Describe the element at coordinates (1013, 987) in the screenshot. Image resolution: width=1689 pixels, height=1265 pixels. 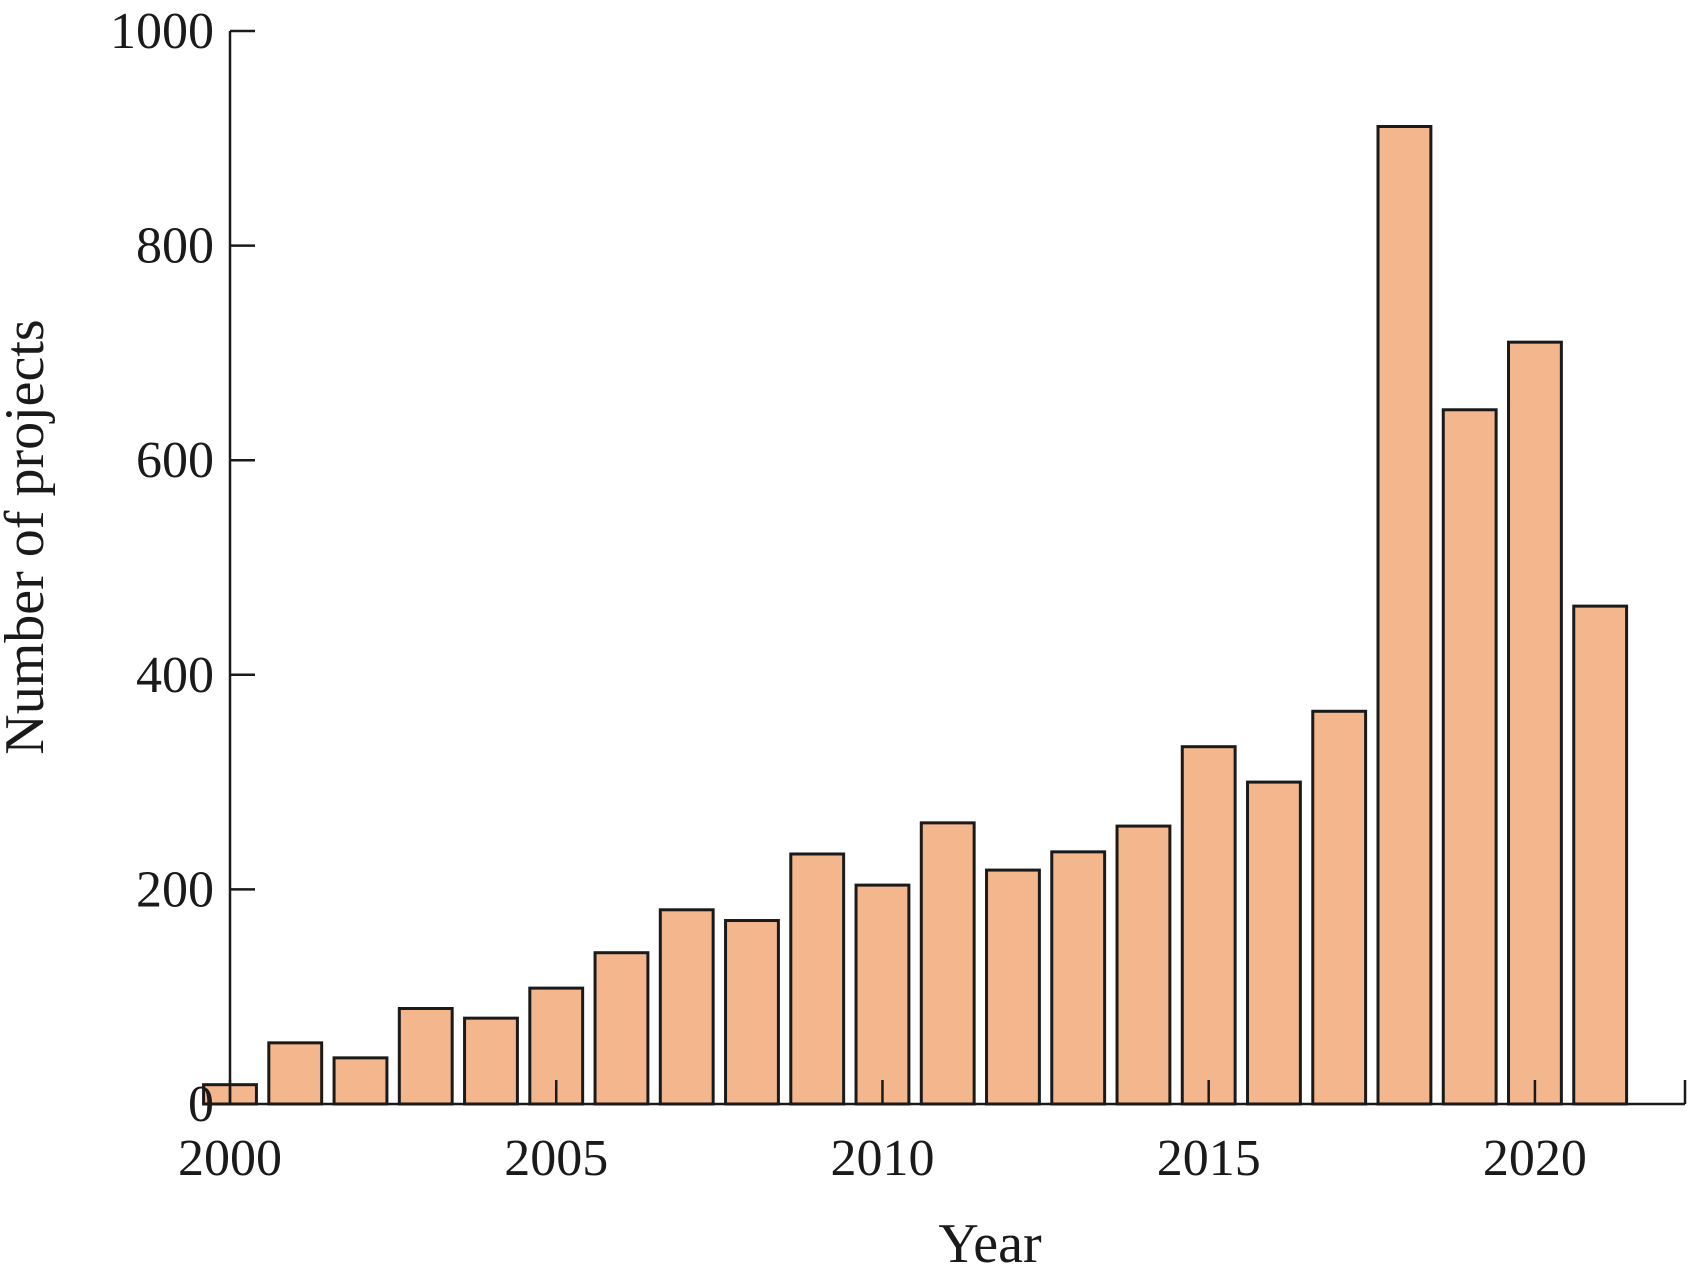
I see `bar-2012` at that location.